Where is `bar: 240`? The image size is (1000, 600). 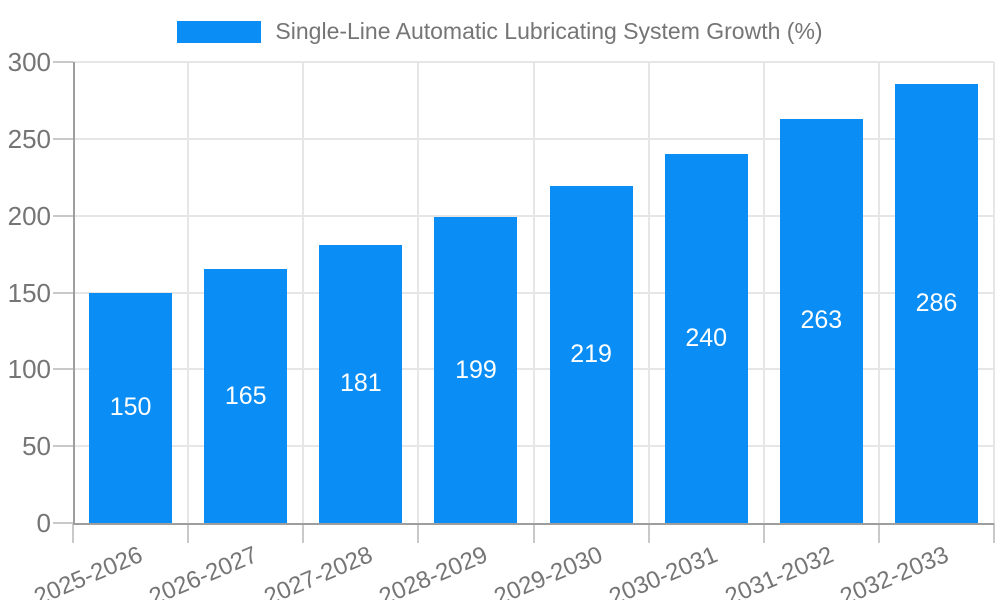 bar: 240 is located at coordinates (706, 338).